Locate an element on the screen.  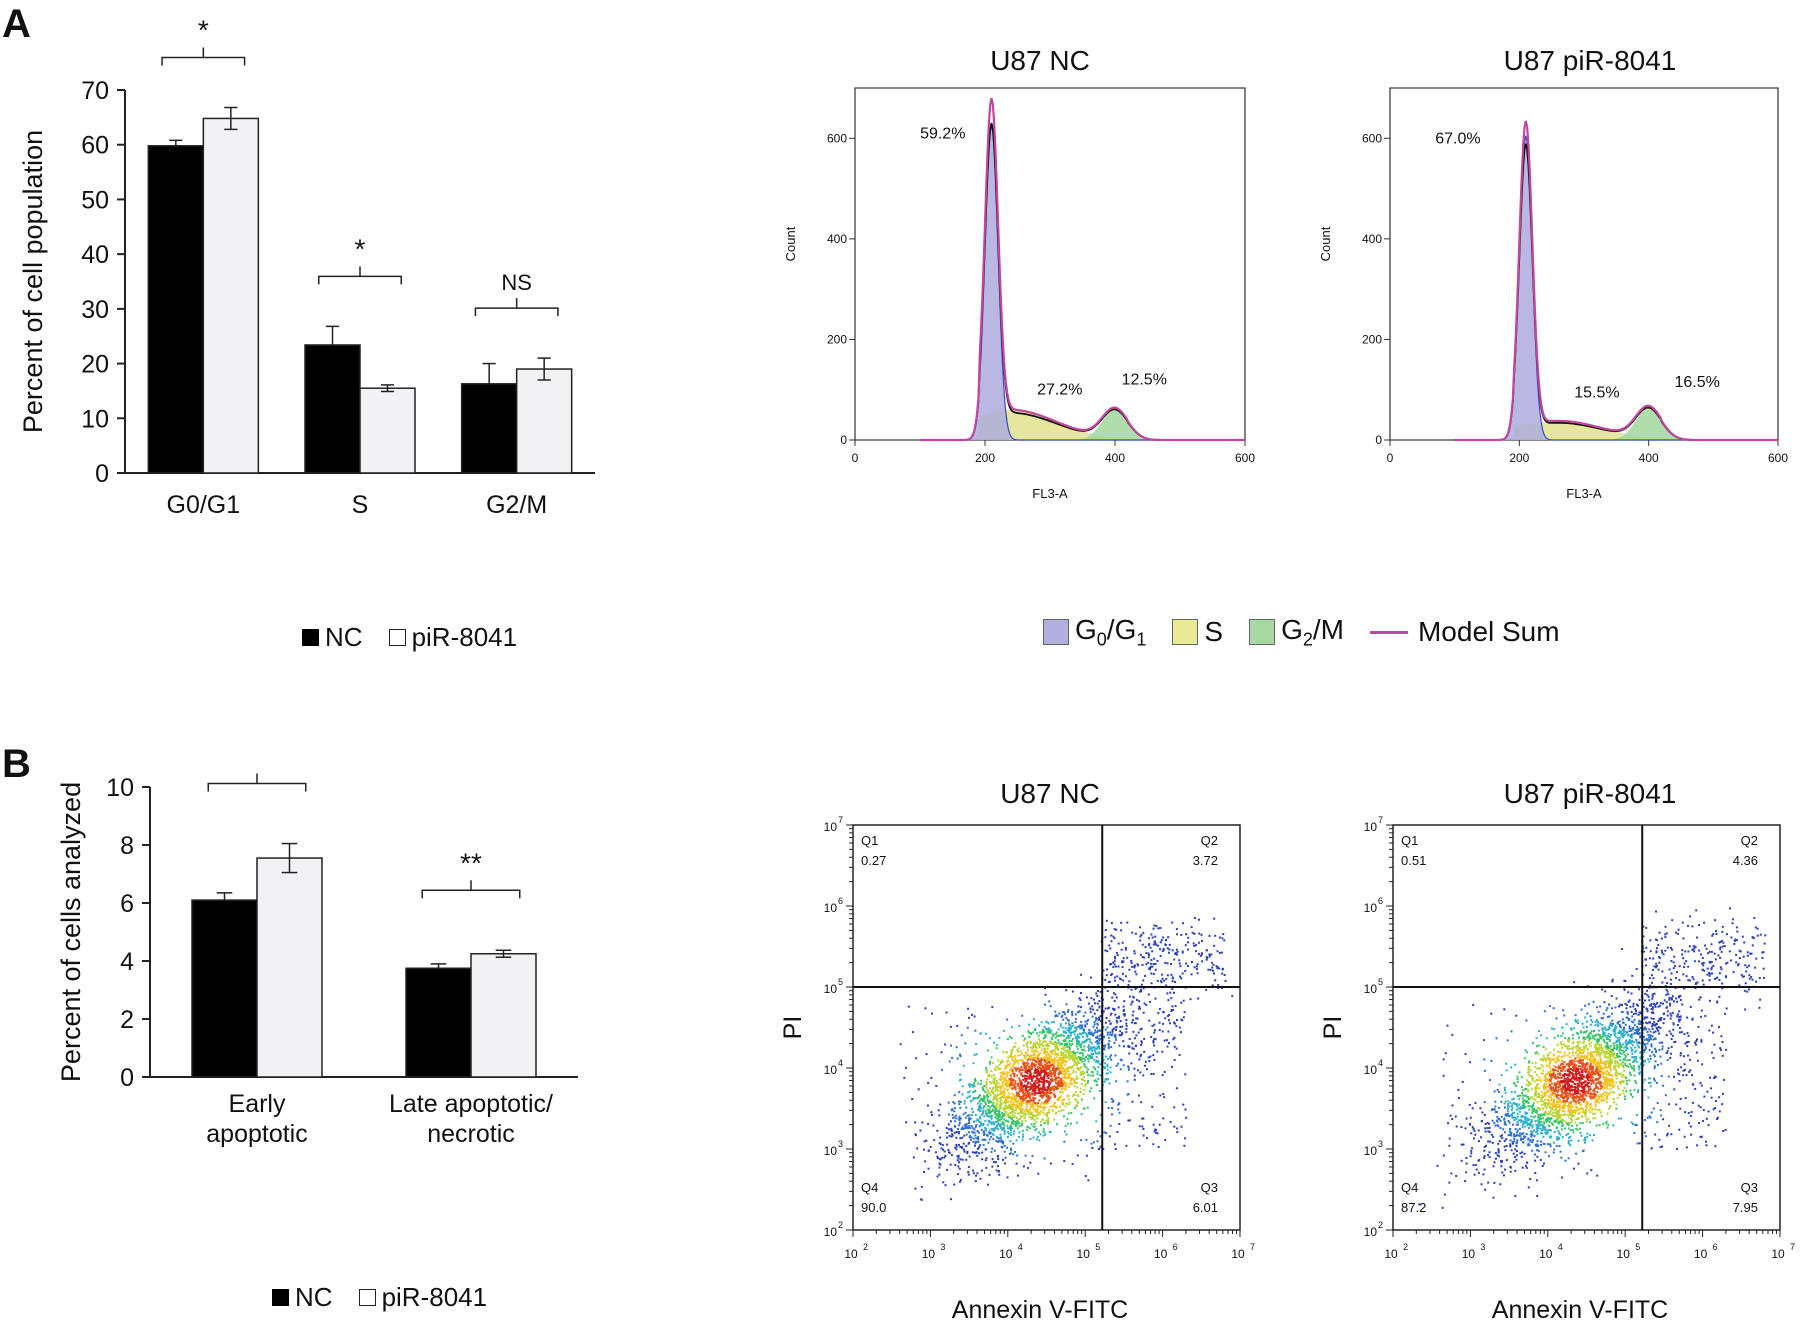
area-g0g1 is located at coordinates (1082, 282).